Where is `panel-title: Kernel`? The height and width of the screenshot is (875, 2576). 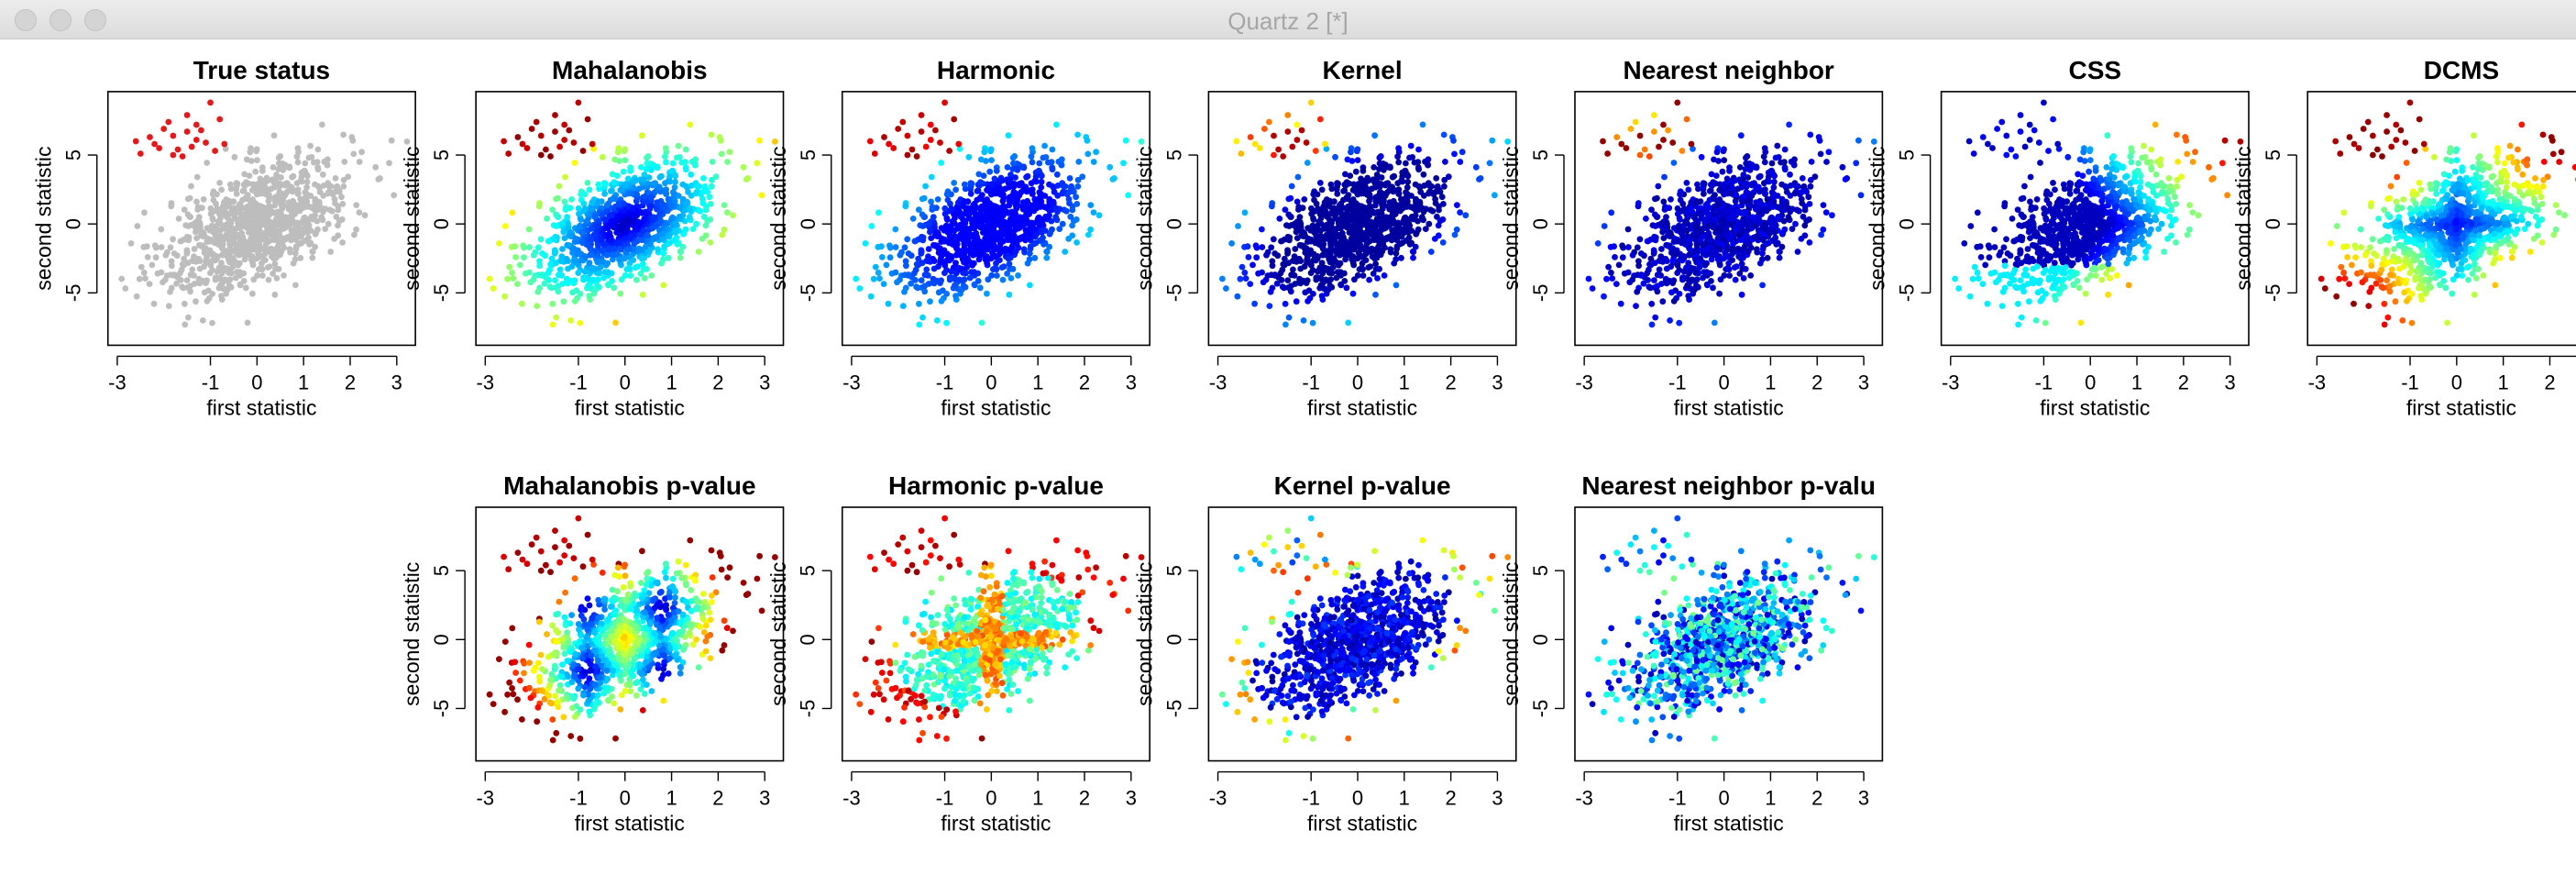 panel-title: Kernel is located at coordinates (1362, 70).